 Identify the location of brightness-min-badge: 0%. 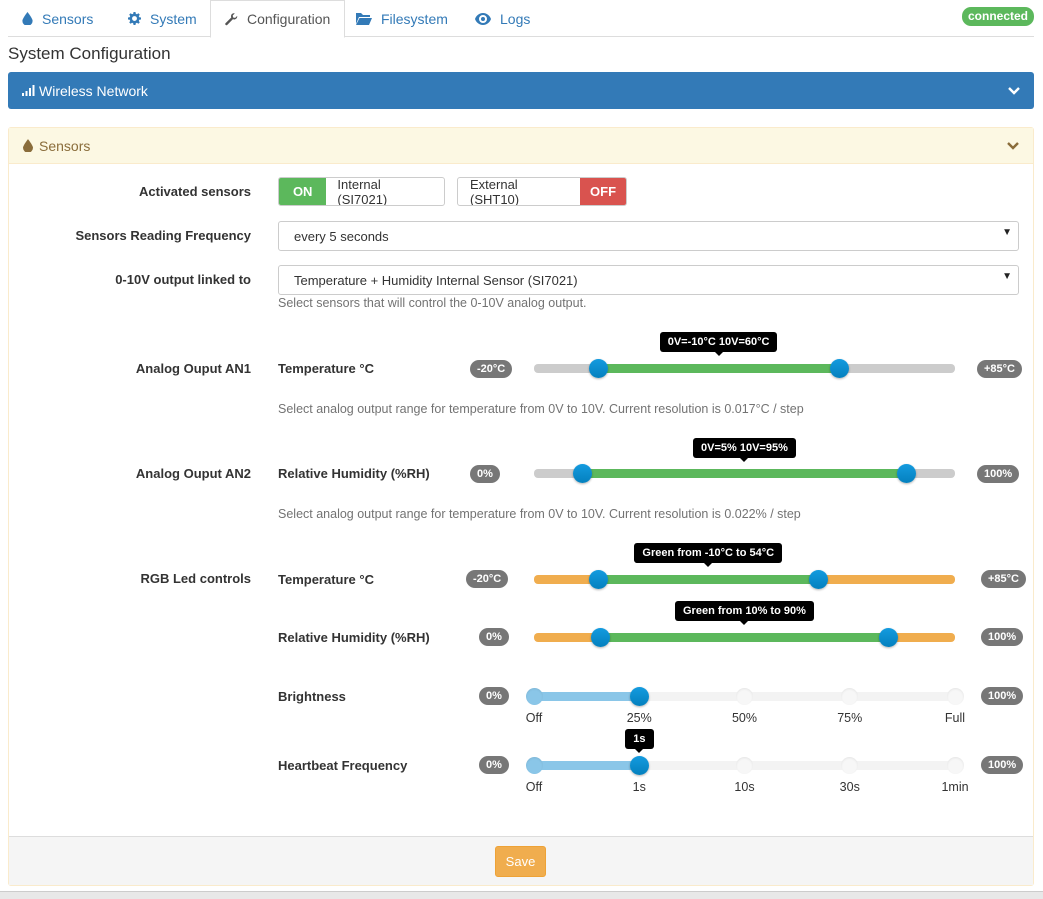
(494, 696).